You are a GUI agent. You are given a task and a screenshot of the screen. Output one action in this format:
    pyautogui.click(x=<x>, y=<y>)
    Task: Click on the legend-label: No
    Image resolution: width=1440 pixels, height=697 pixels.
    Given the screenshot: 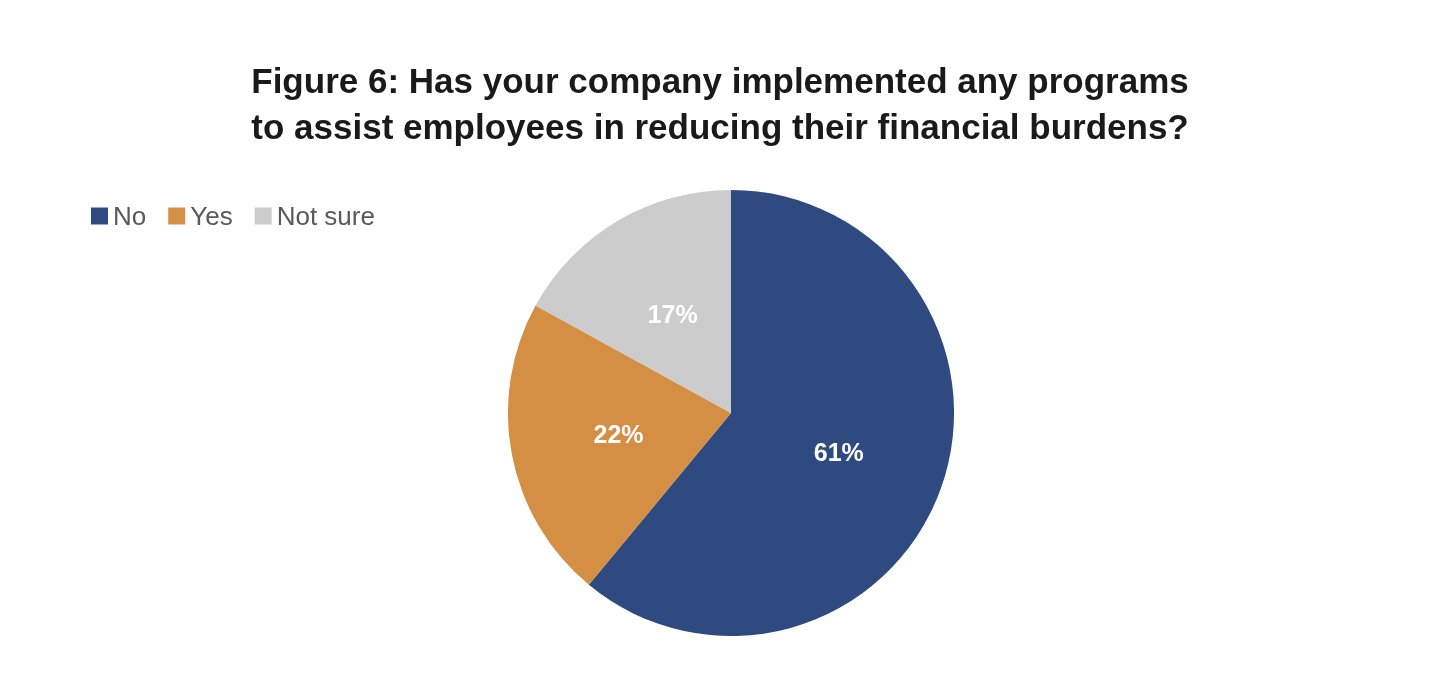 What is the action you would take?
    pyautogui.click(x=130, y=216)
    